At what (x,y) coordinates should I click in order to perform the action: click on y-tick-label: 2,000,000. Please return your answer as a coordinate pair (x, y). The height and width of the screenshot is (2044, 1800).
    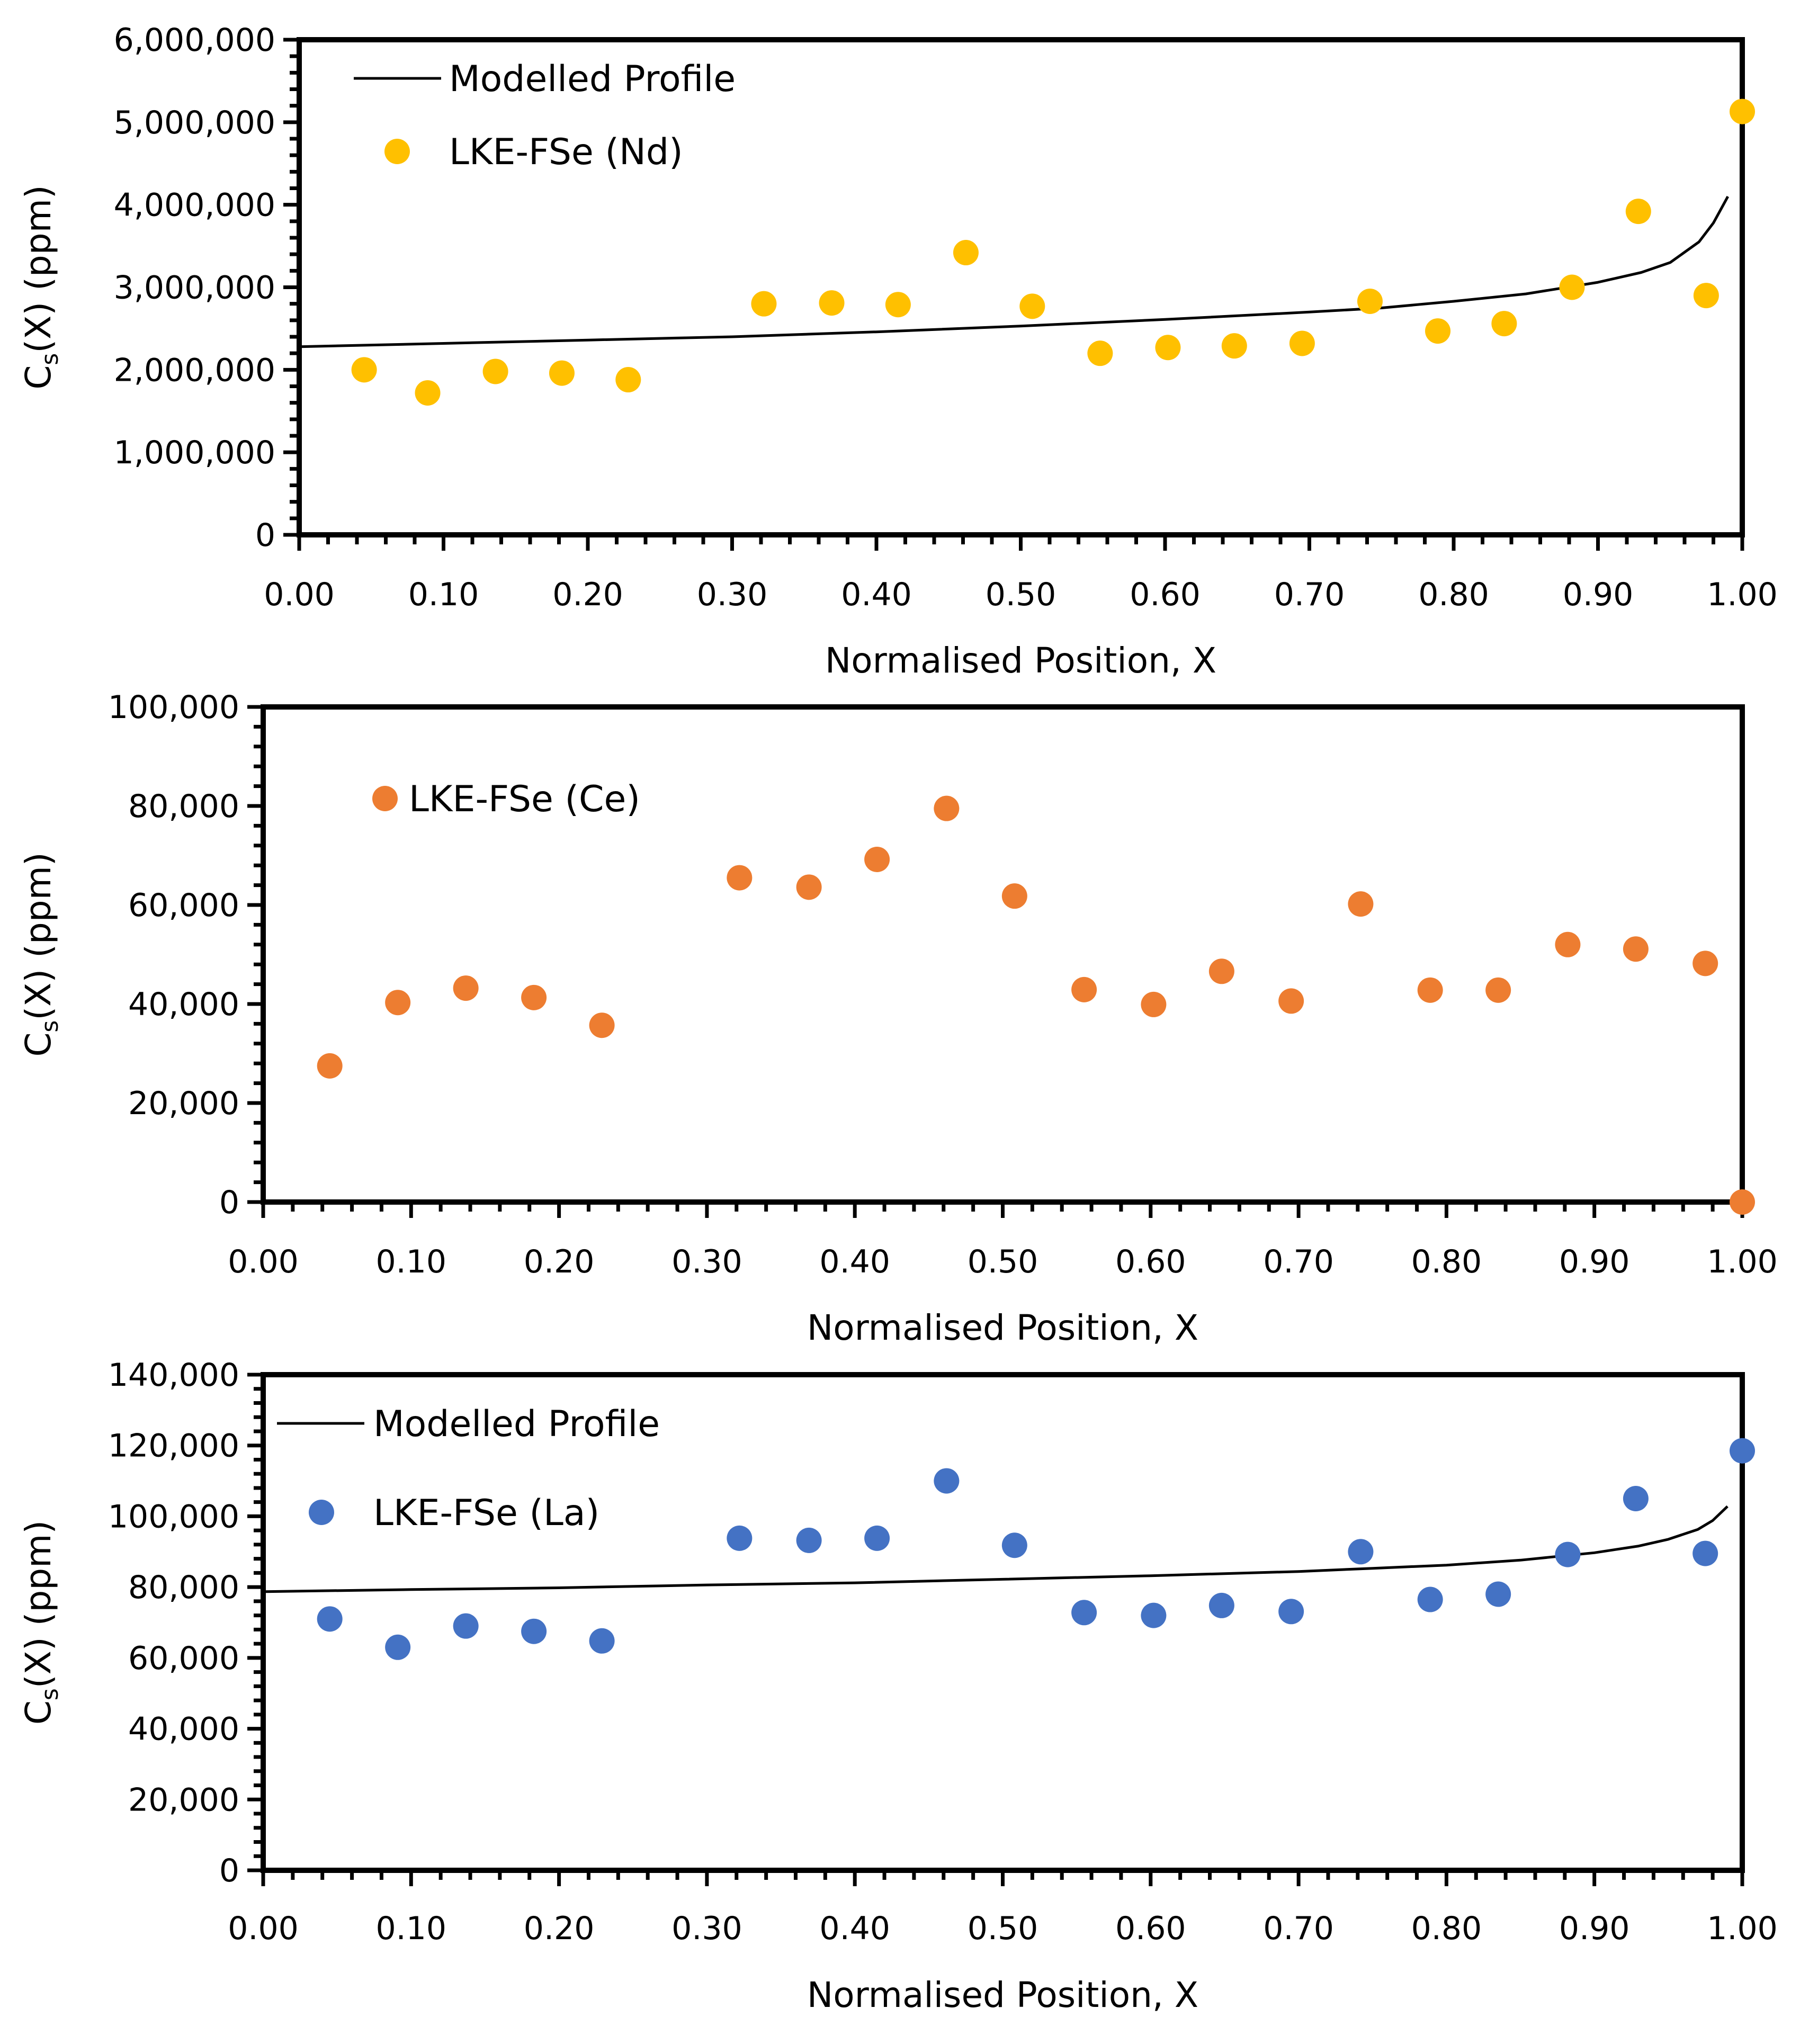
    Looking at the image, I should click on (195, 370).